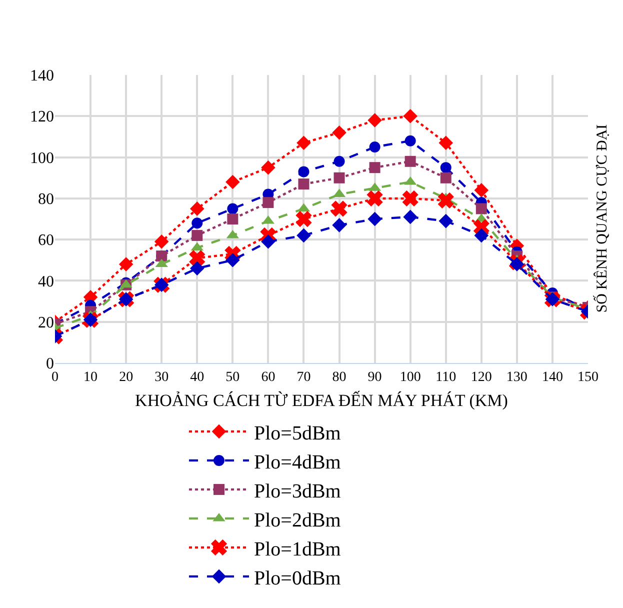 Image resolution: width=623 pixels, height=608 pixels. I want to click on x-tick-label: 70, so click(303, 377).